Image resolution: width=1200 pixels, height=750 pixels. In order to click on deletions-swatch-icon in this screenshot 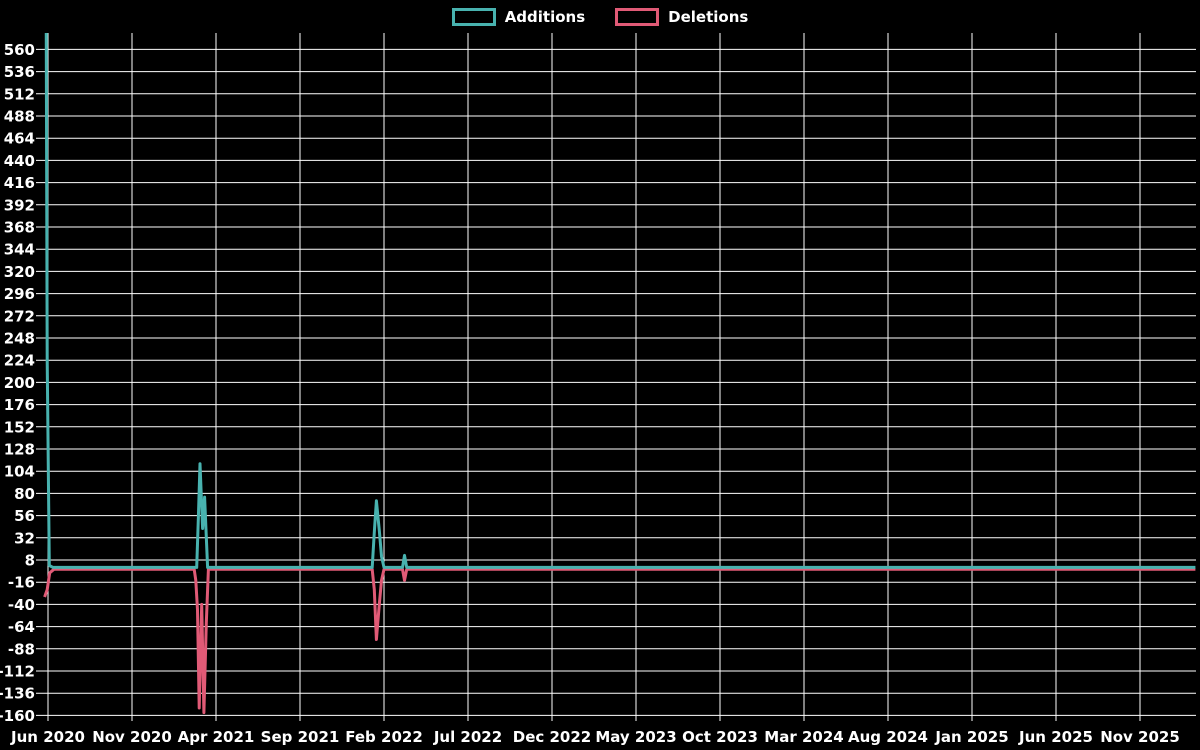, I will do `click(637, 16)`.